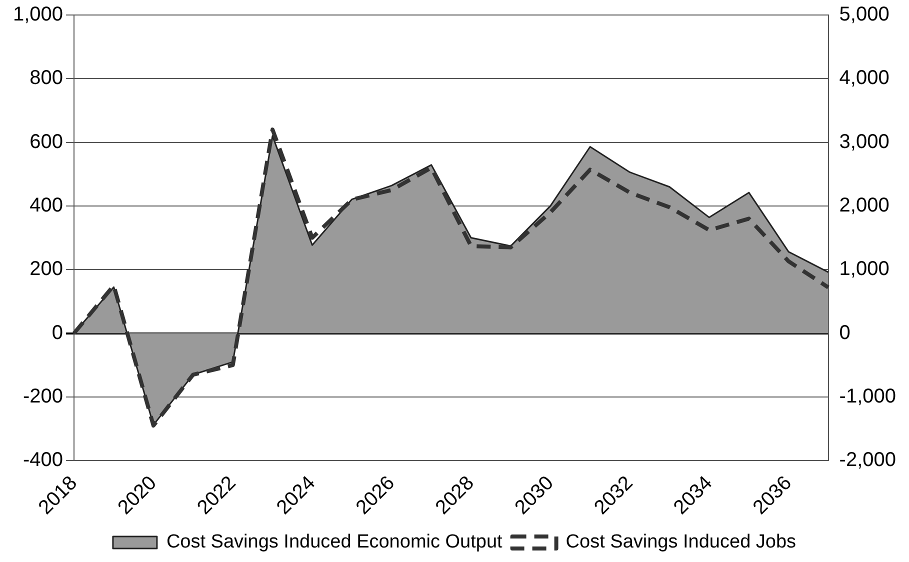 This screenshot has width=909, height=562. I want to click on y-tick-label: 600, so click(47, 141).